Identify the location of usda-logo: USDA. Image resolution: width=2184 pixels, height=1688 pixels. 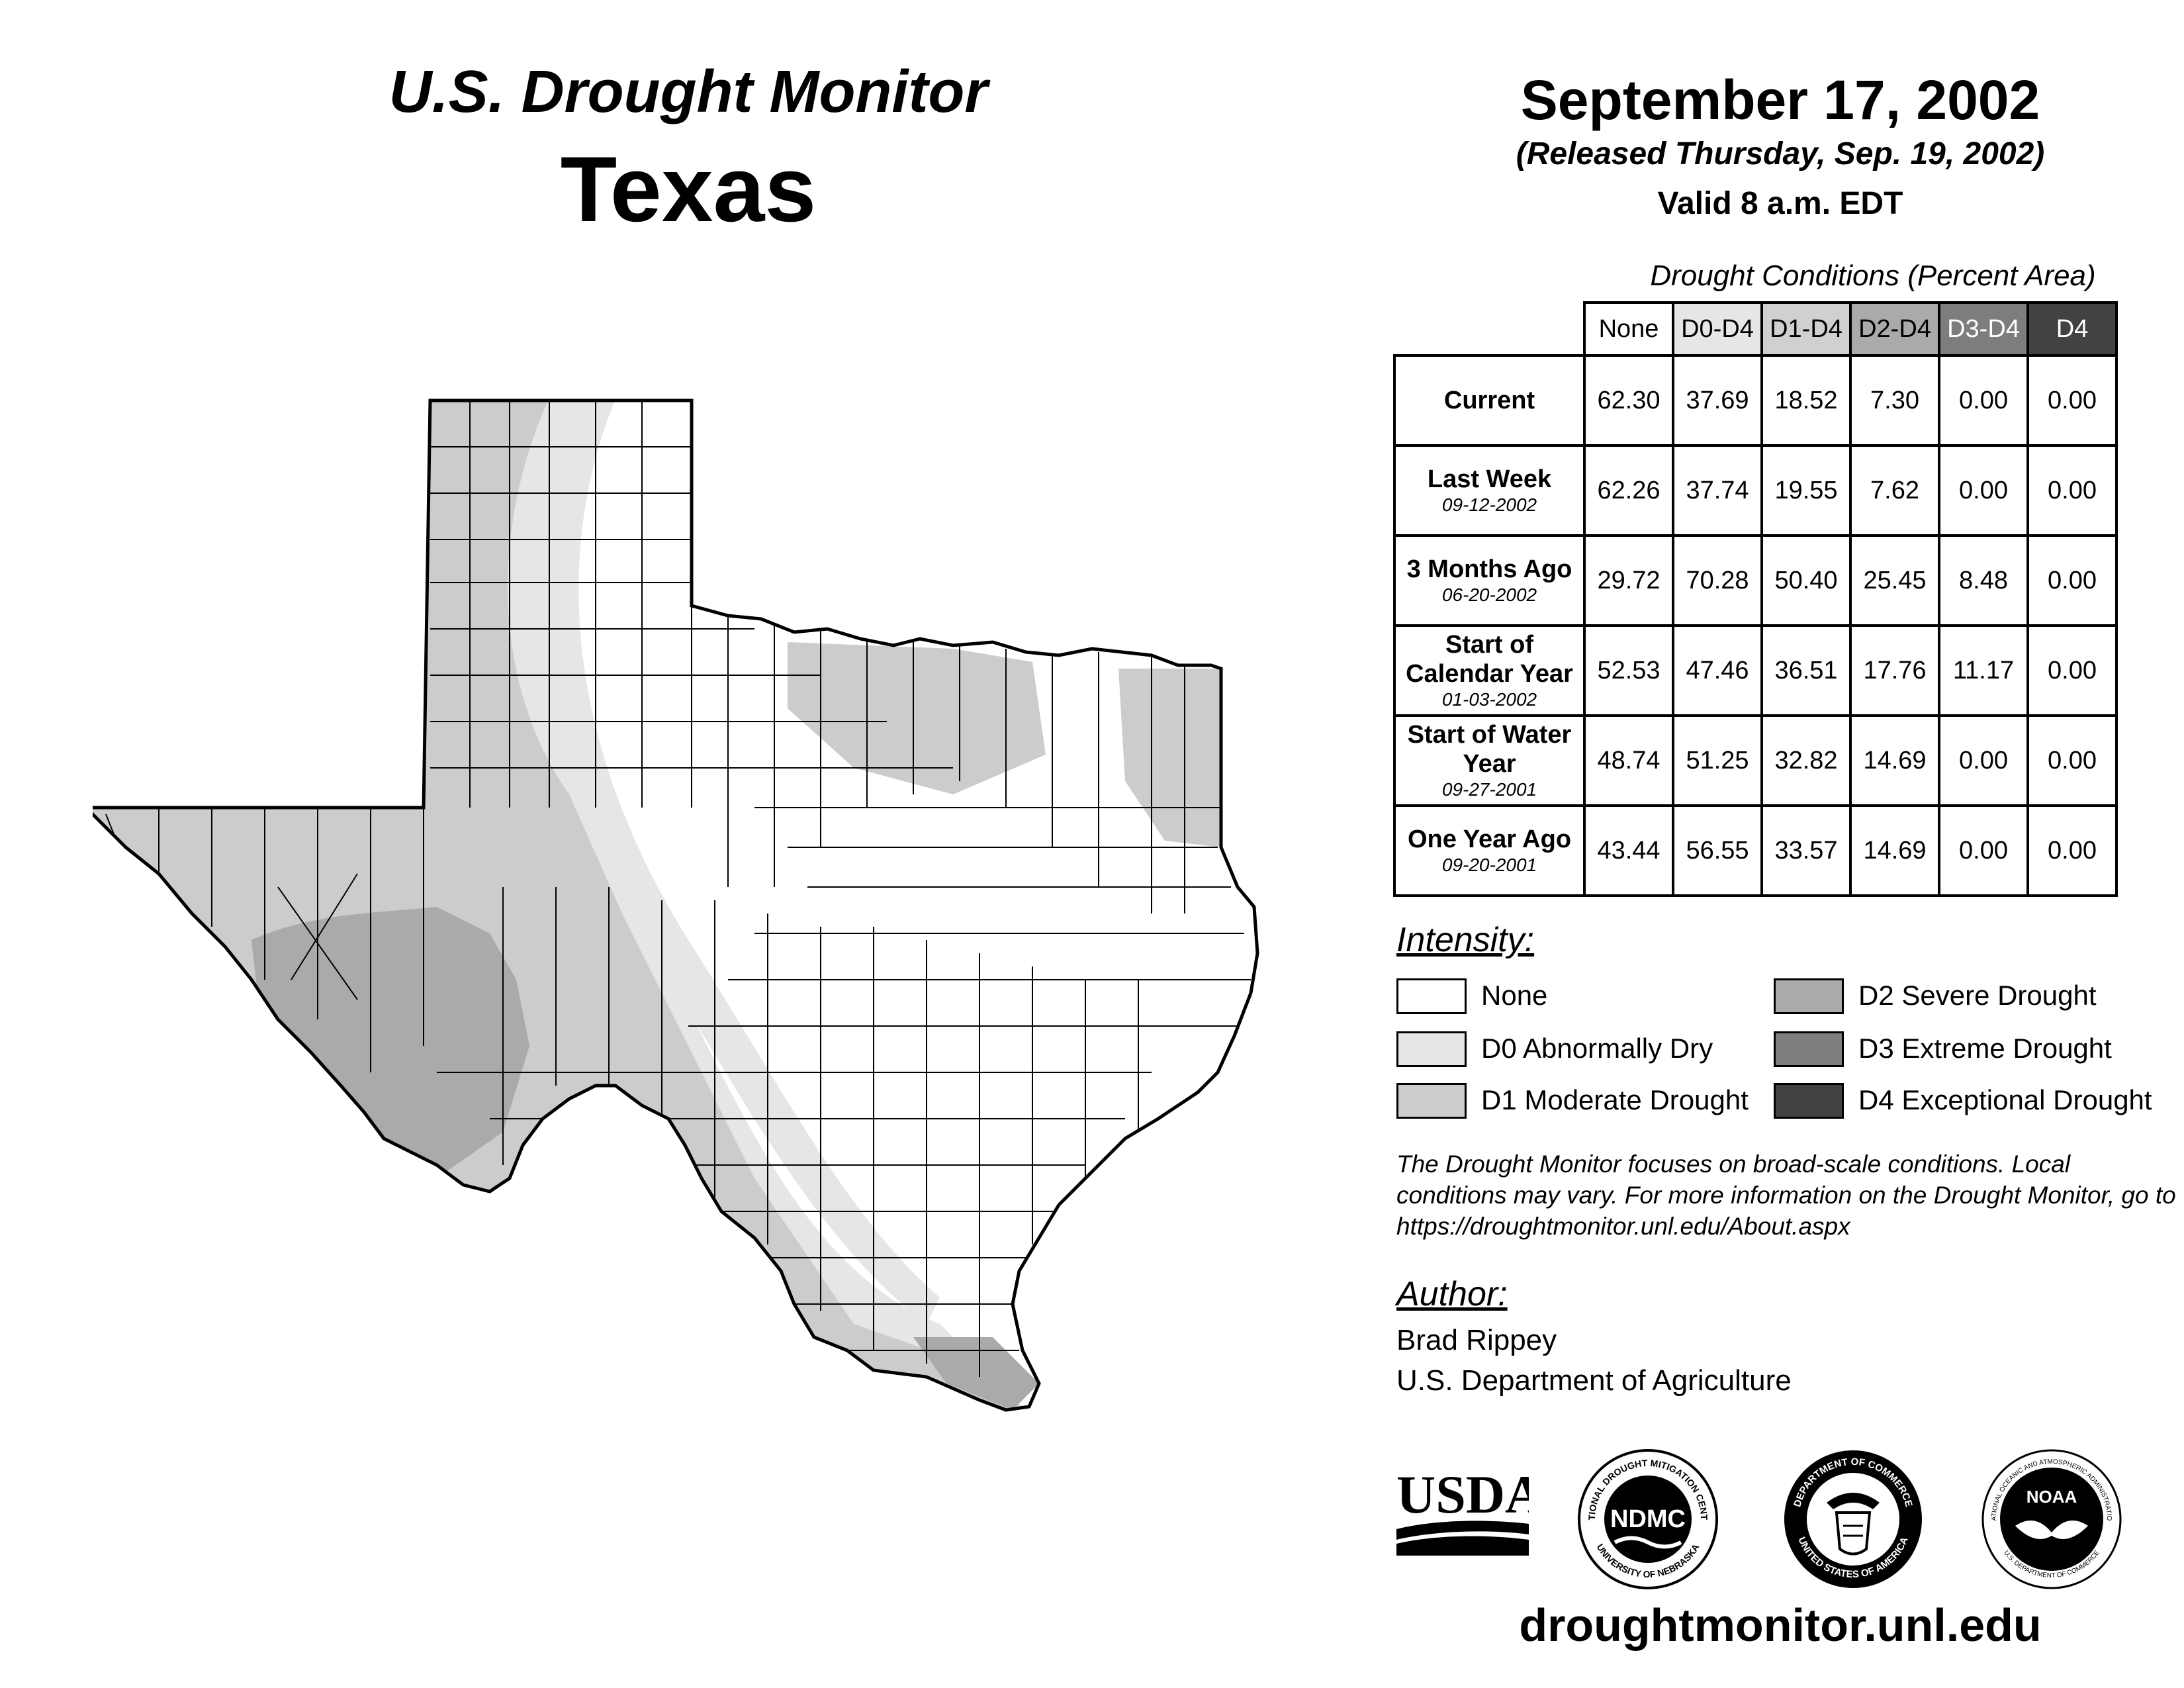
(1462, 1510).